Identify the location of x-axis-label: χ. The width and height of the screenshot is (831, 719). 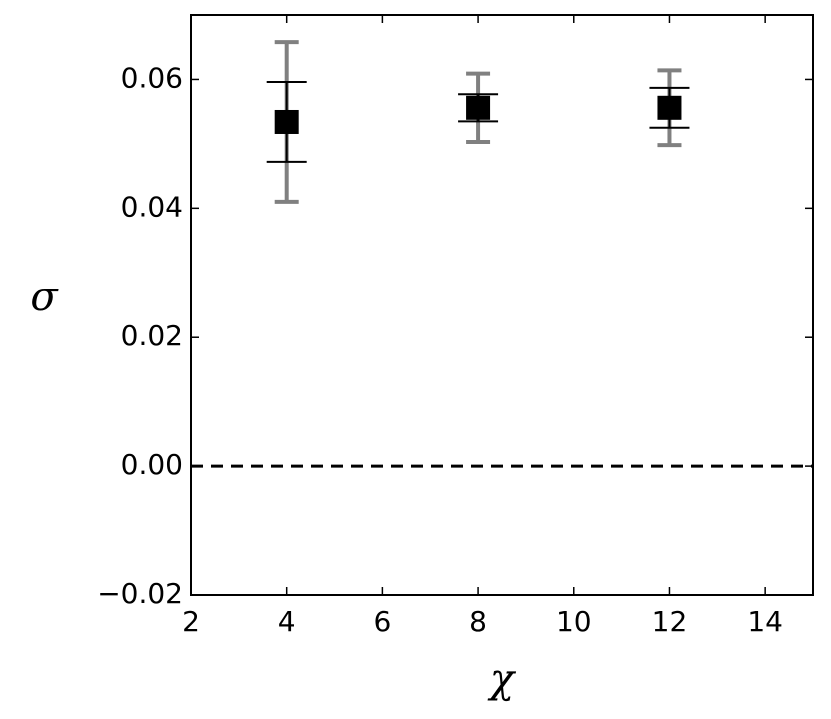
(502, 679).